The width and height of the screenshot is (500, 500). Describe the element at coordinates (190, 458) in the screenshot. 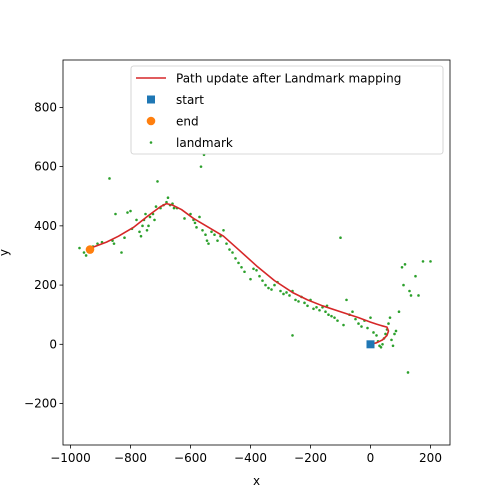

I see `x-tick-label: −600` at that location.